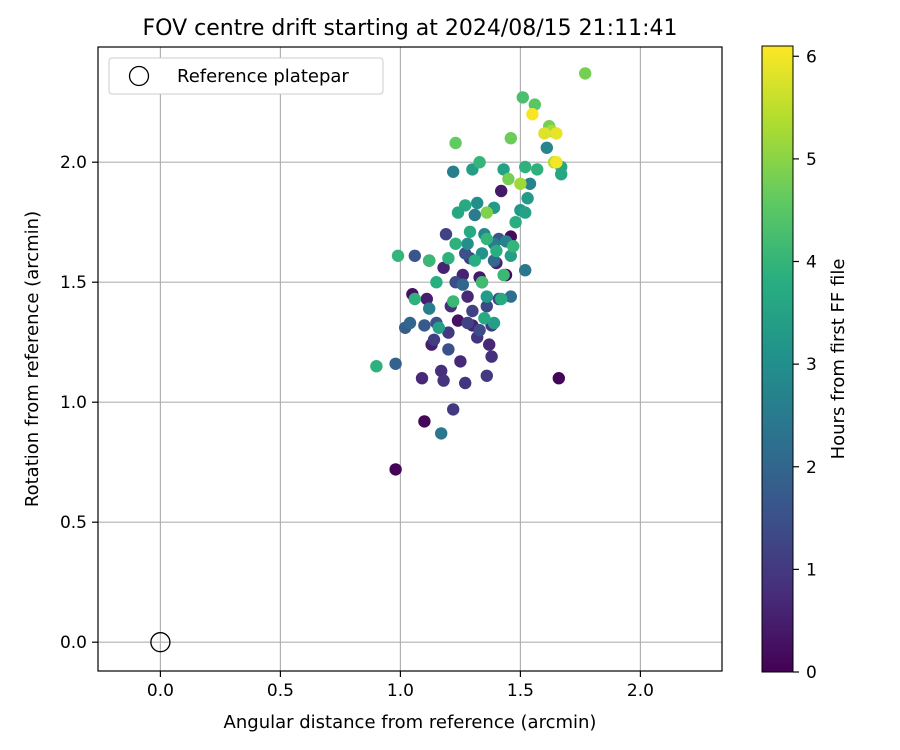 The width and height of the screenshot is (900, 750). I want to click on legend-box, so click(246, 76).